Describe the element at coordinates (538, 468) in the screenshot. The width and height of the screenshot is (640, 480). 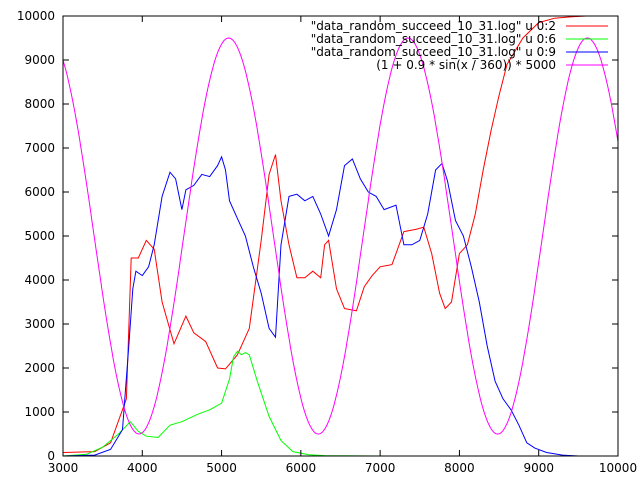
I see `x-tick-label: 9000` at that location.